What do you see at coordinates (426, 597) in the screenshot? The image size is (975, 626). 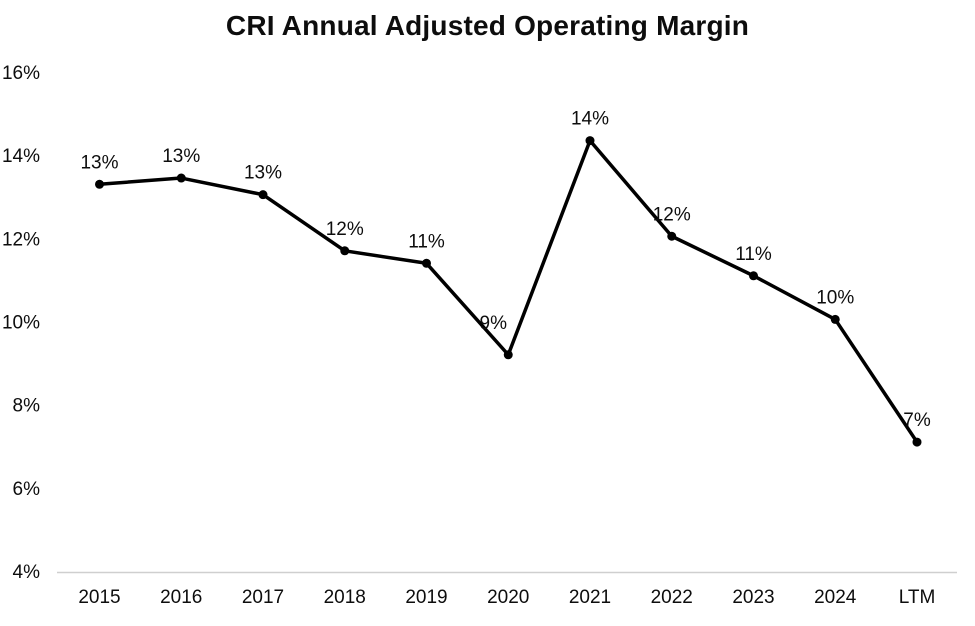 I see `x-tick-label: 2019` at bounding box center [426, 597].